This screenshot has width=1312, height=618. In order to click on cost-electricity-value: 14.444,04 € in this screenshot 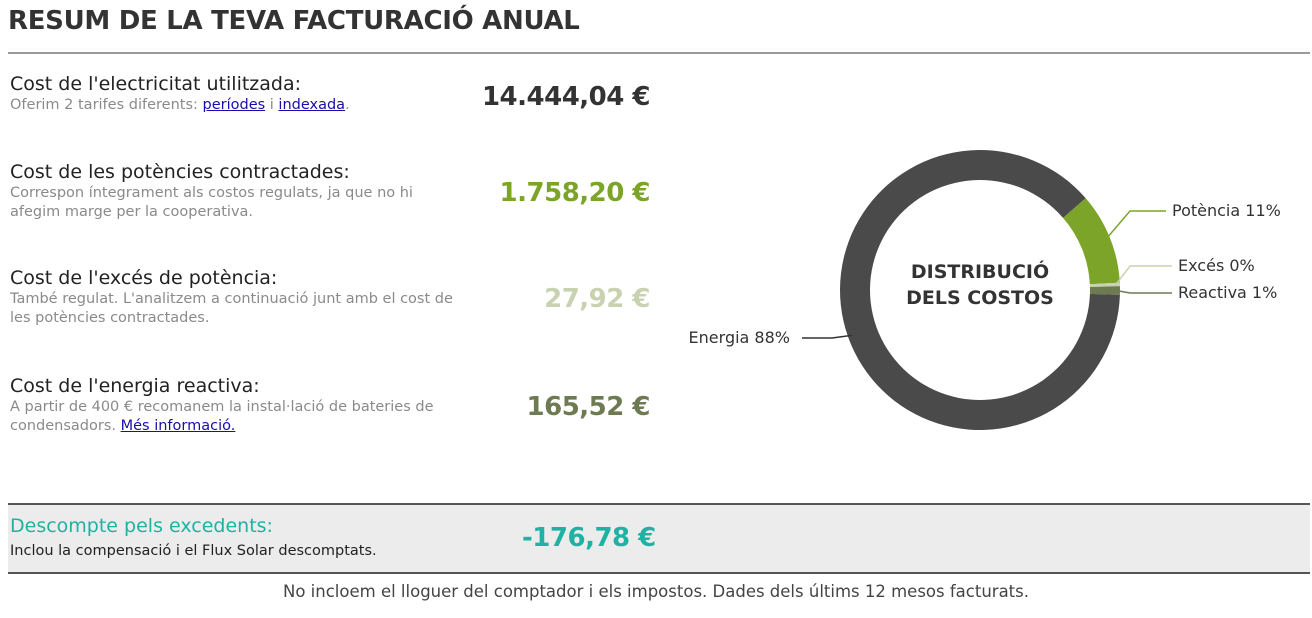, I will do `click(566, 97)`.